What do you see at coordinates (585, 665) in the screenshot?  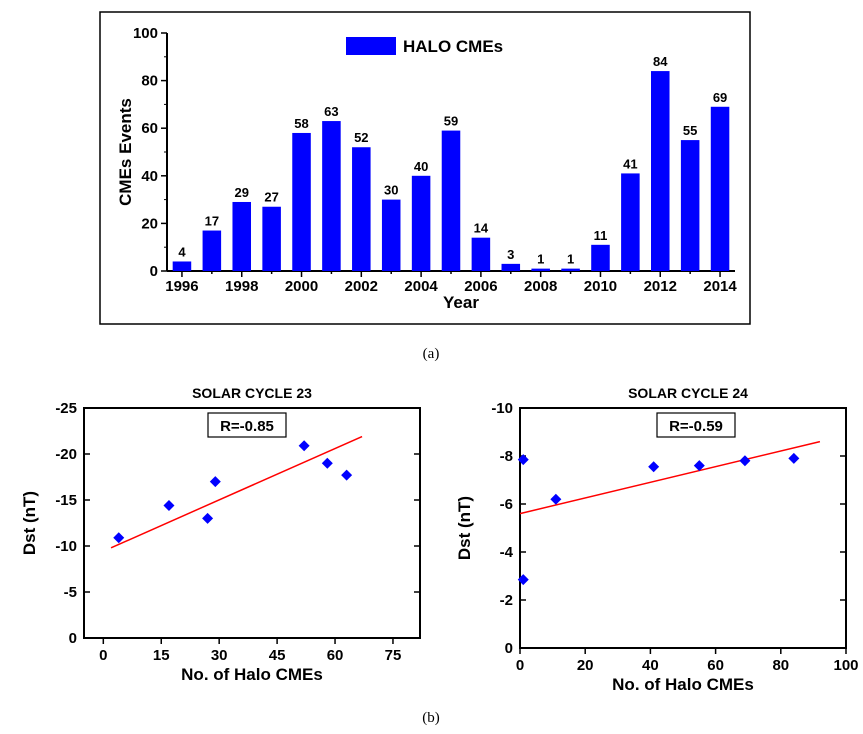 I see `x-tick-label: 20` at bounding box center [585, 665].